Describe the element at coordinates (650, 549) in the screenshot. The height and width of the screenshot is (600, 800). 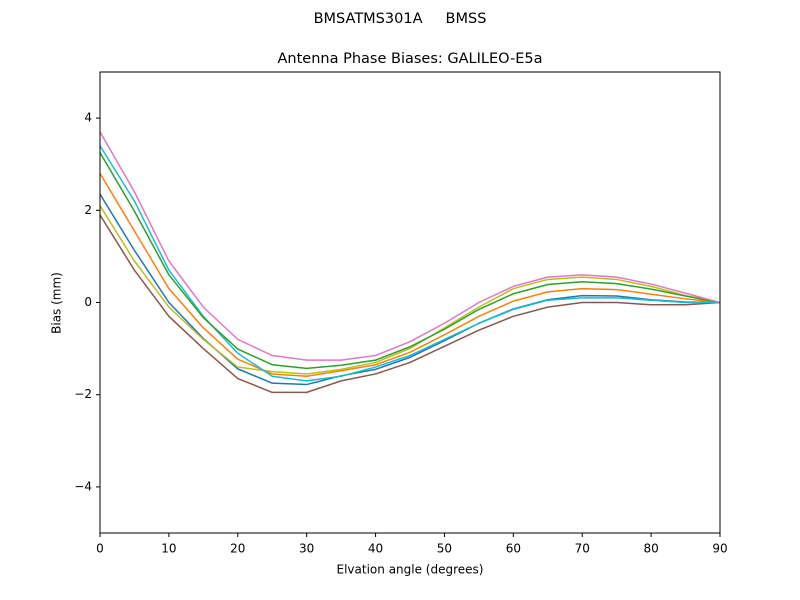
I see `x-tick-label: 80` at that location.